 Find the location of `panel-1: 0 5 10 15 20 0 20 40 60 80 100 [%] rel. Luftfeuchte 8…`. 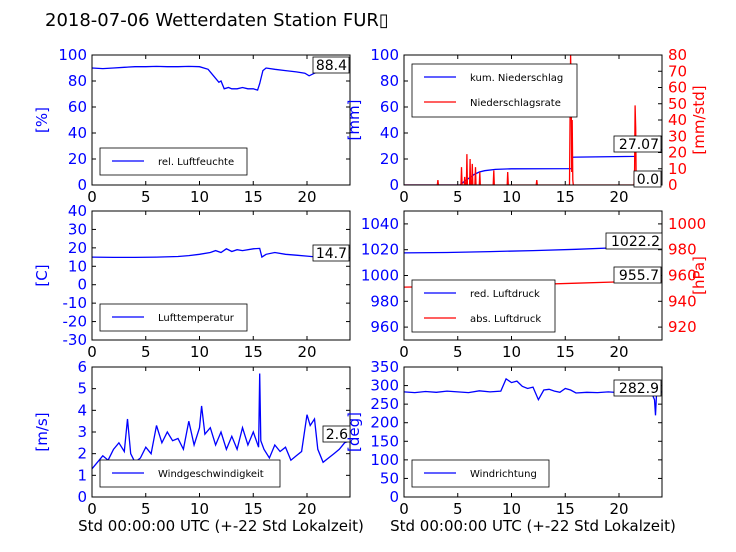

panel-1: 0 5 10 15 20 0 20 40 60 80 100 [%] rel. Luftfeuchte 8… is located at coordinates (192, 126).